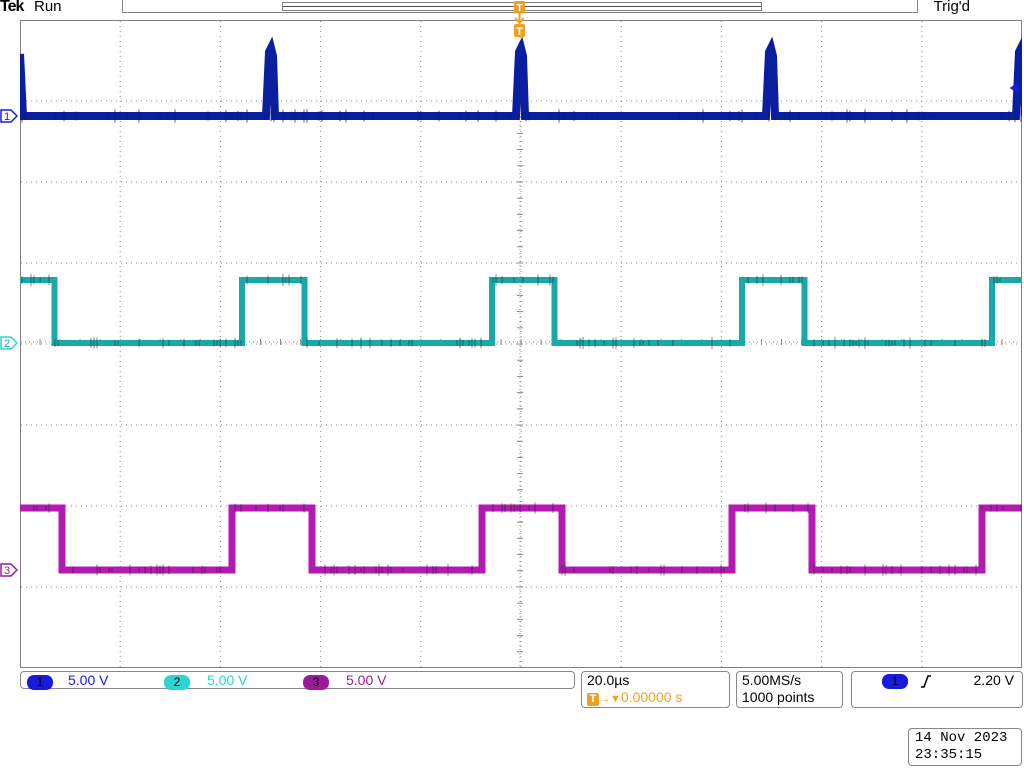  I want to click on trigger-position-readout: T →▼0.00000 s, so click(634, 697).